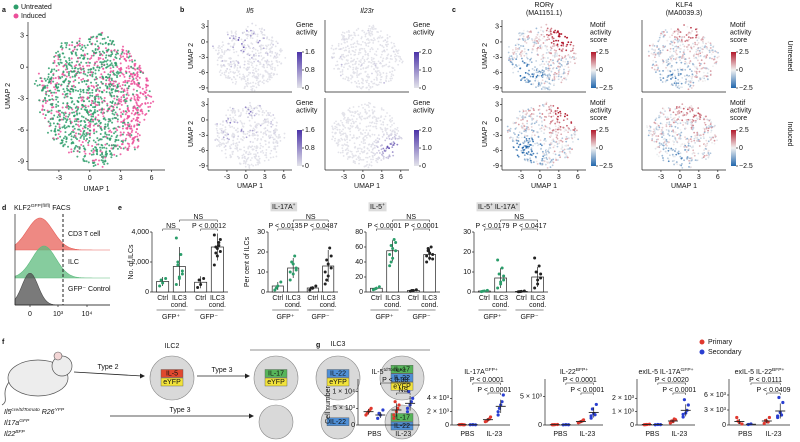  I want to click on colorbar-tick-label: 2.5, so click(744, 52).